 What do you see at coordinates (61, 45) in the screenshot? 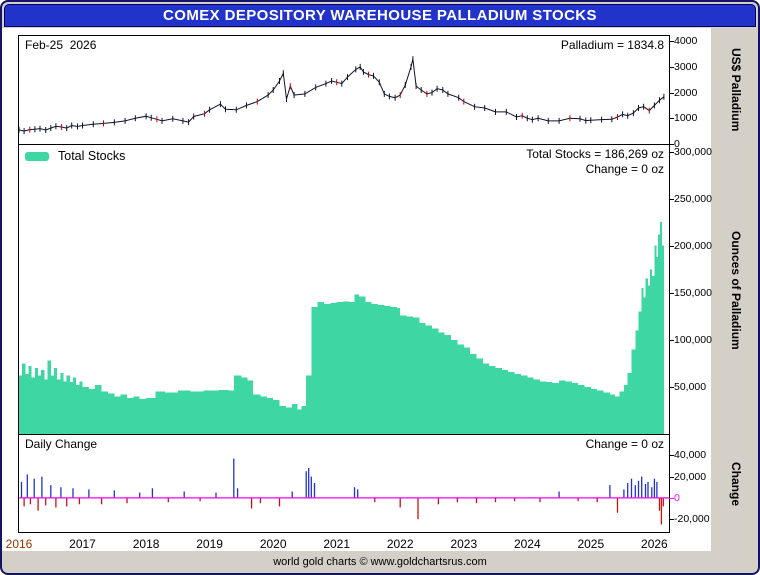
I see `date-label: Feb-25 2026` at bounding box center [61, 45].